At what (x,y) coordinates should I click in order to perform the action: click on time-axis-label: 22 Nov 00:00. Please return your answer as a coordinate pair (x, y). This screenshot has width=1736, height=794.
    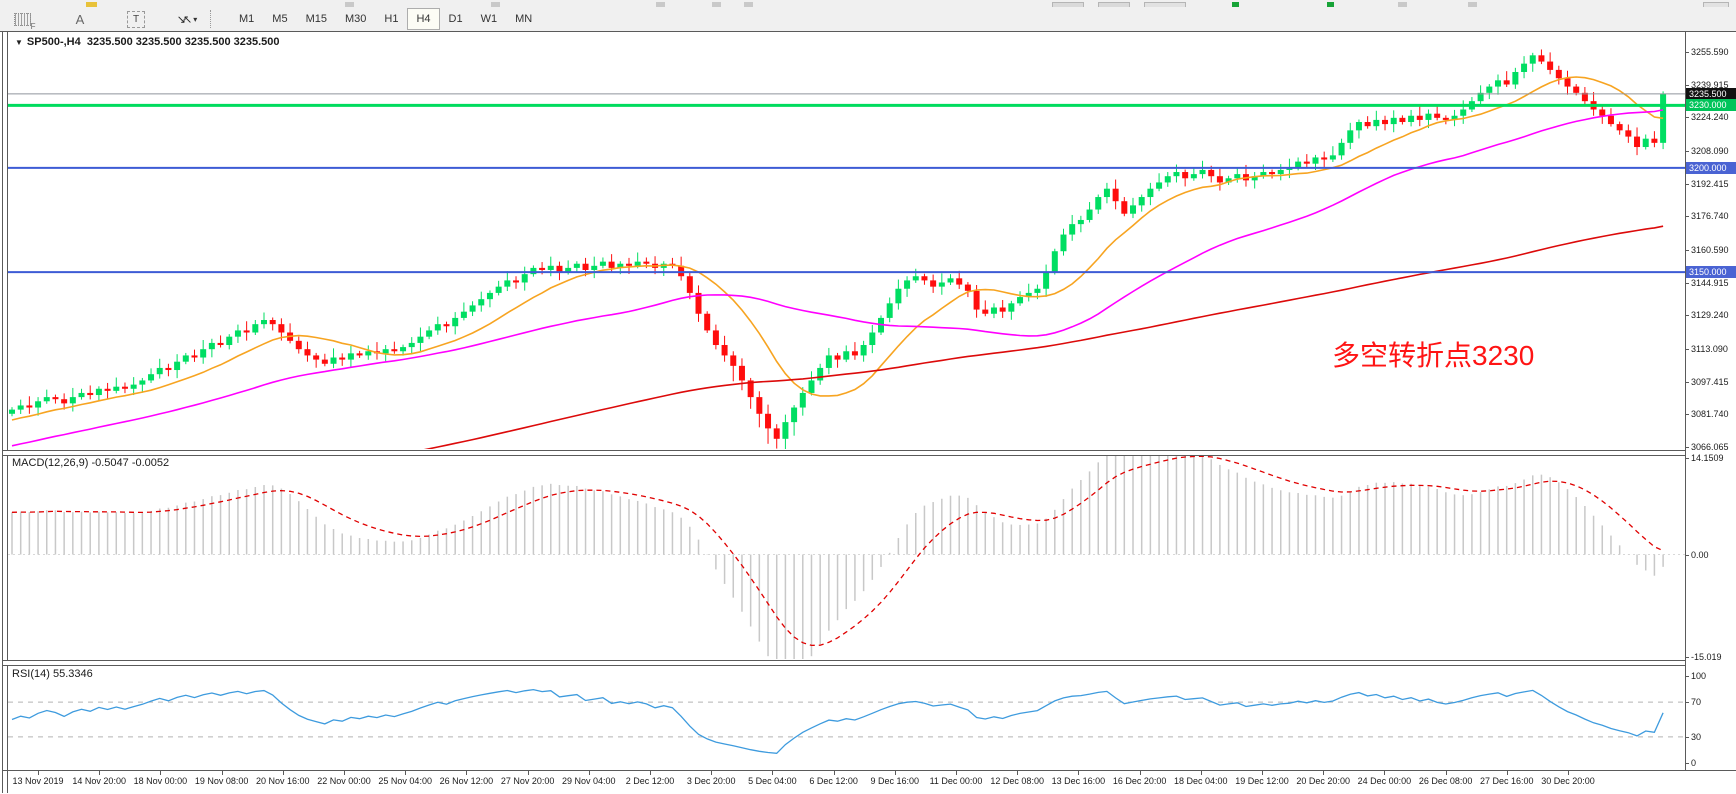
    Looking at the image, I should click on (344, 781).